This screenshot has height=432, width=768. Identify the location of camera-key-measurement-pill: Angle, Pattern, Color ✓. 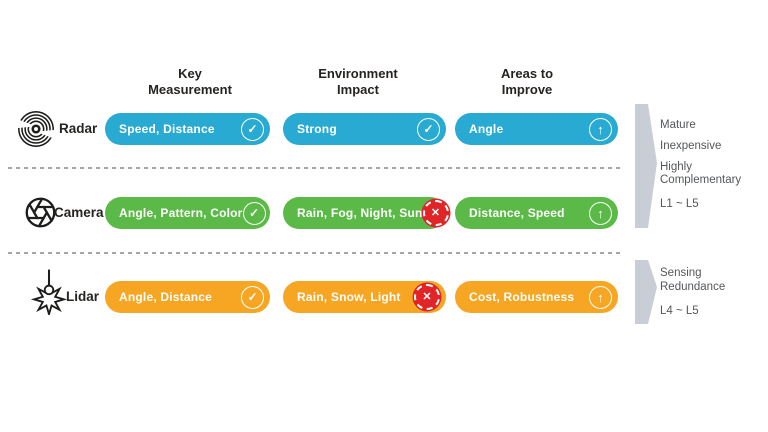
(187, 213).